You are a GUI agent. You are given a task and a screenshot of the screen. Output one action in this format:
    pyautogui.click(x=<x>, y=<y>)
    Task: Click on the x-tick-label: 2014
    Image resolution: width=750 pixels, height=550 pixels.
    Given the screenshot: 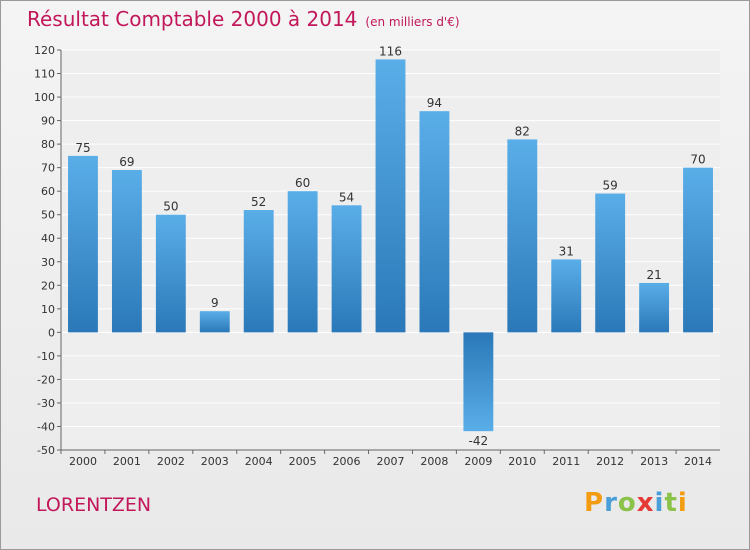 What is the action you would take?
    pyautogui.click(x=698, y=461)
    